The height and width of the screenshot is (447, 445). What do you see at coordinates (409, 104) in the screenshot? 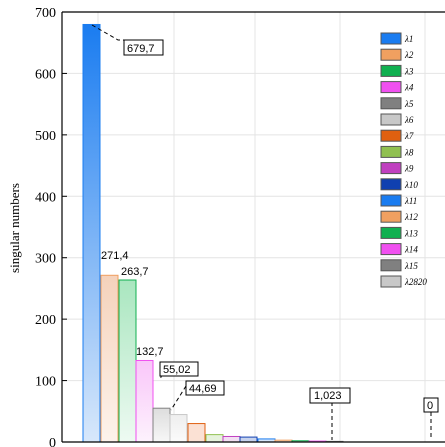
I see `legend-label-5: λ5` at bounding box center [409, 104].